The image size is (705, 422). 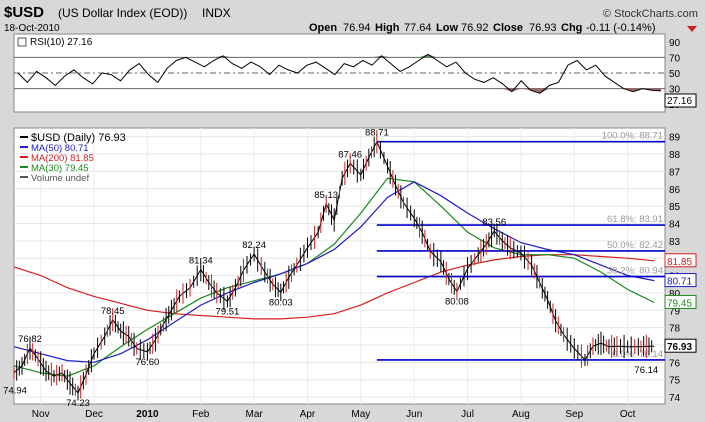 What do you see at coordinates (457, 302) in the screenshot?
I see `price-annotation: 80.08` at bounding box center [457, 302].